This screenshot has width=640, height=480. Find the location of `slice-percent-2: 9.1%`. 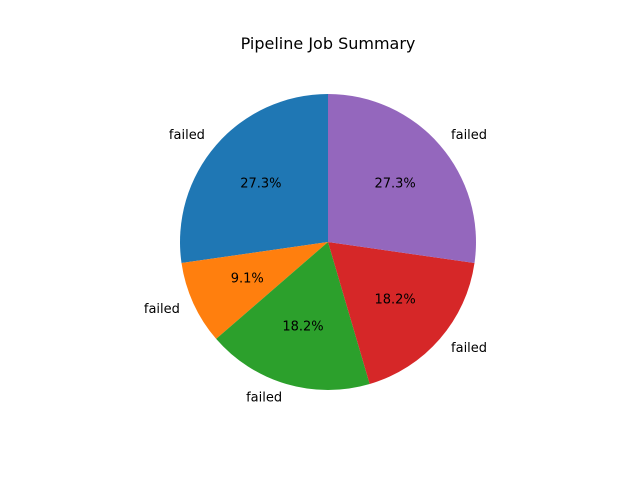

slice-percent-2: 9.1% is located at coordinates (247, 278).